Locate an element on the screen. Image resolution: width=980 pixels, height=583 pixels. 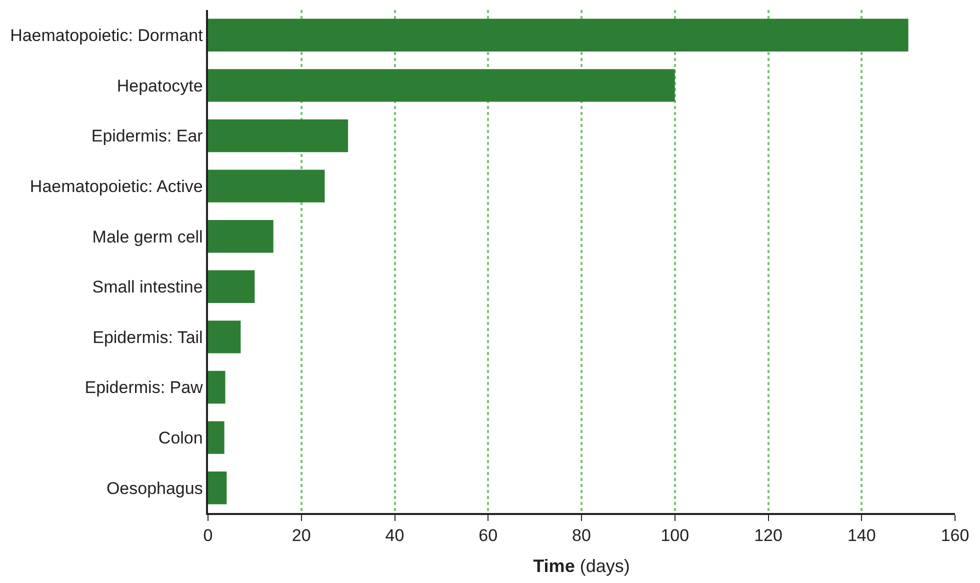
y-tick-label: Colon is located at coordinates (180, 438).